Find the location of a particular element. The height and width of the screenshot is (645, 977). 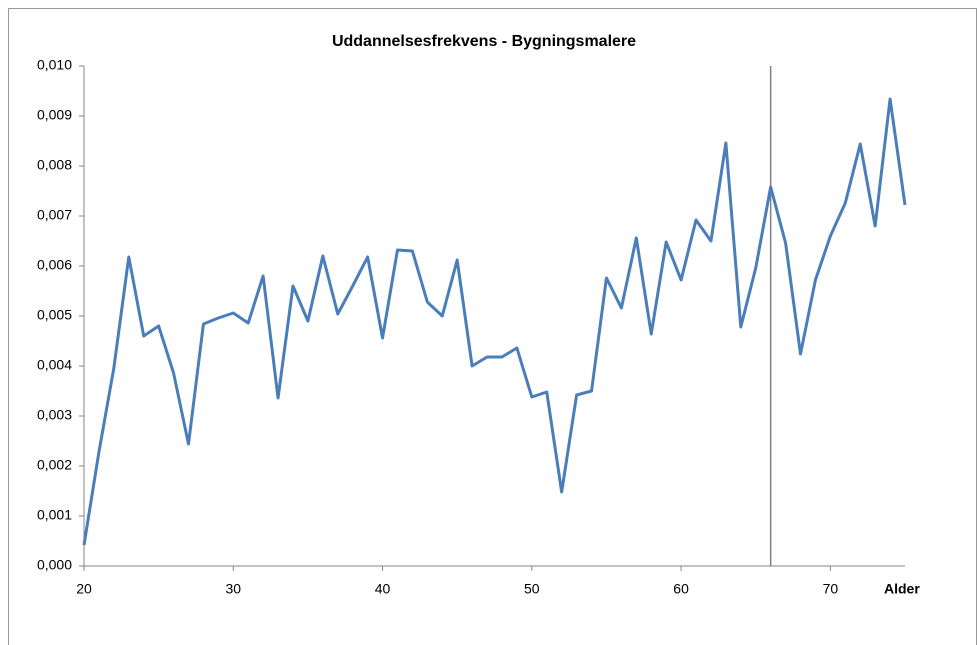

x-tick-label: 30 is located at coordinates (233, 589).